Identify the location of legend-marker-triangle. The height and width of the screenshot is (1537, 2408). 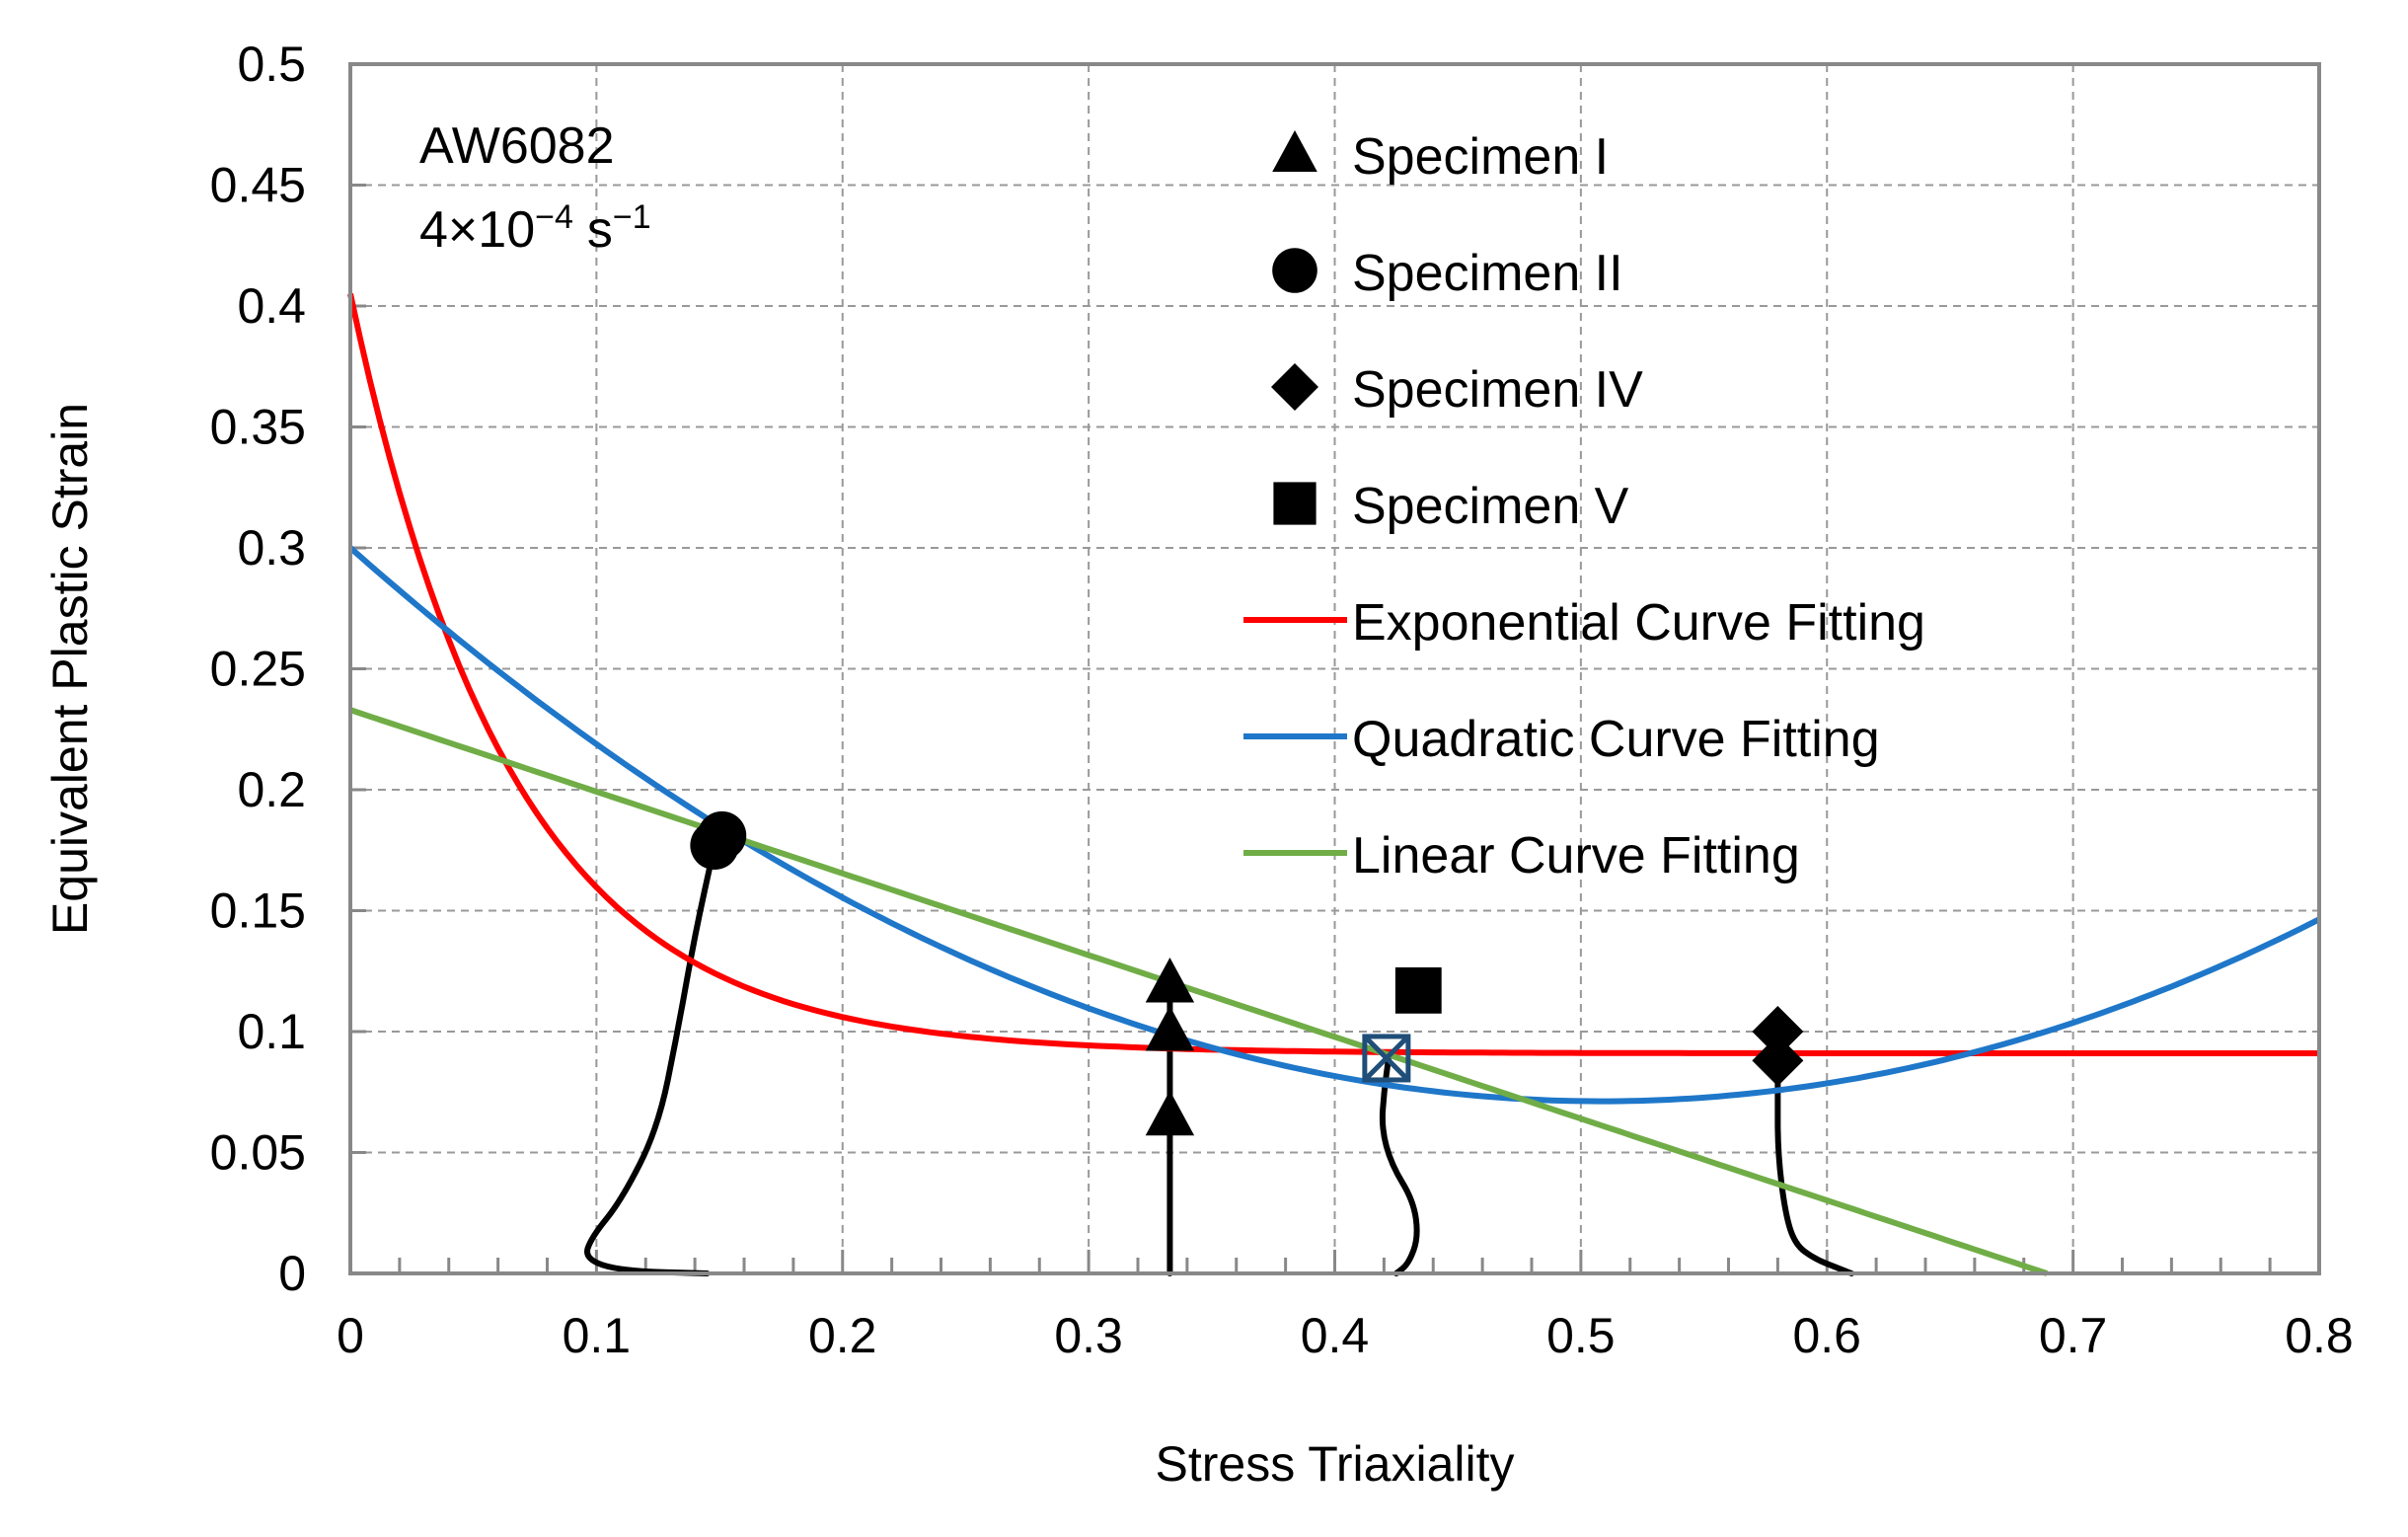
(1295, 151).